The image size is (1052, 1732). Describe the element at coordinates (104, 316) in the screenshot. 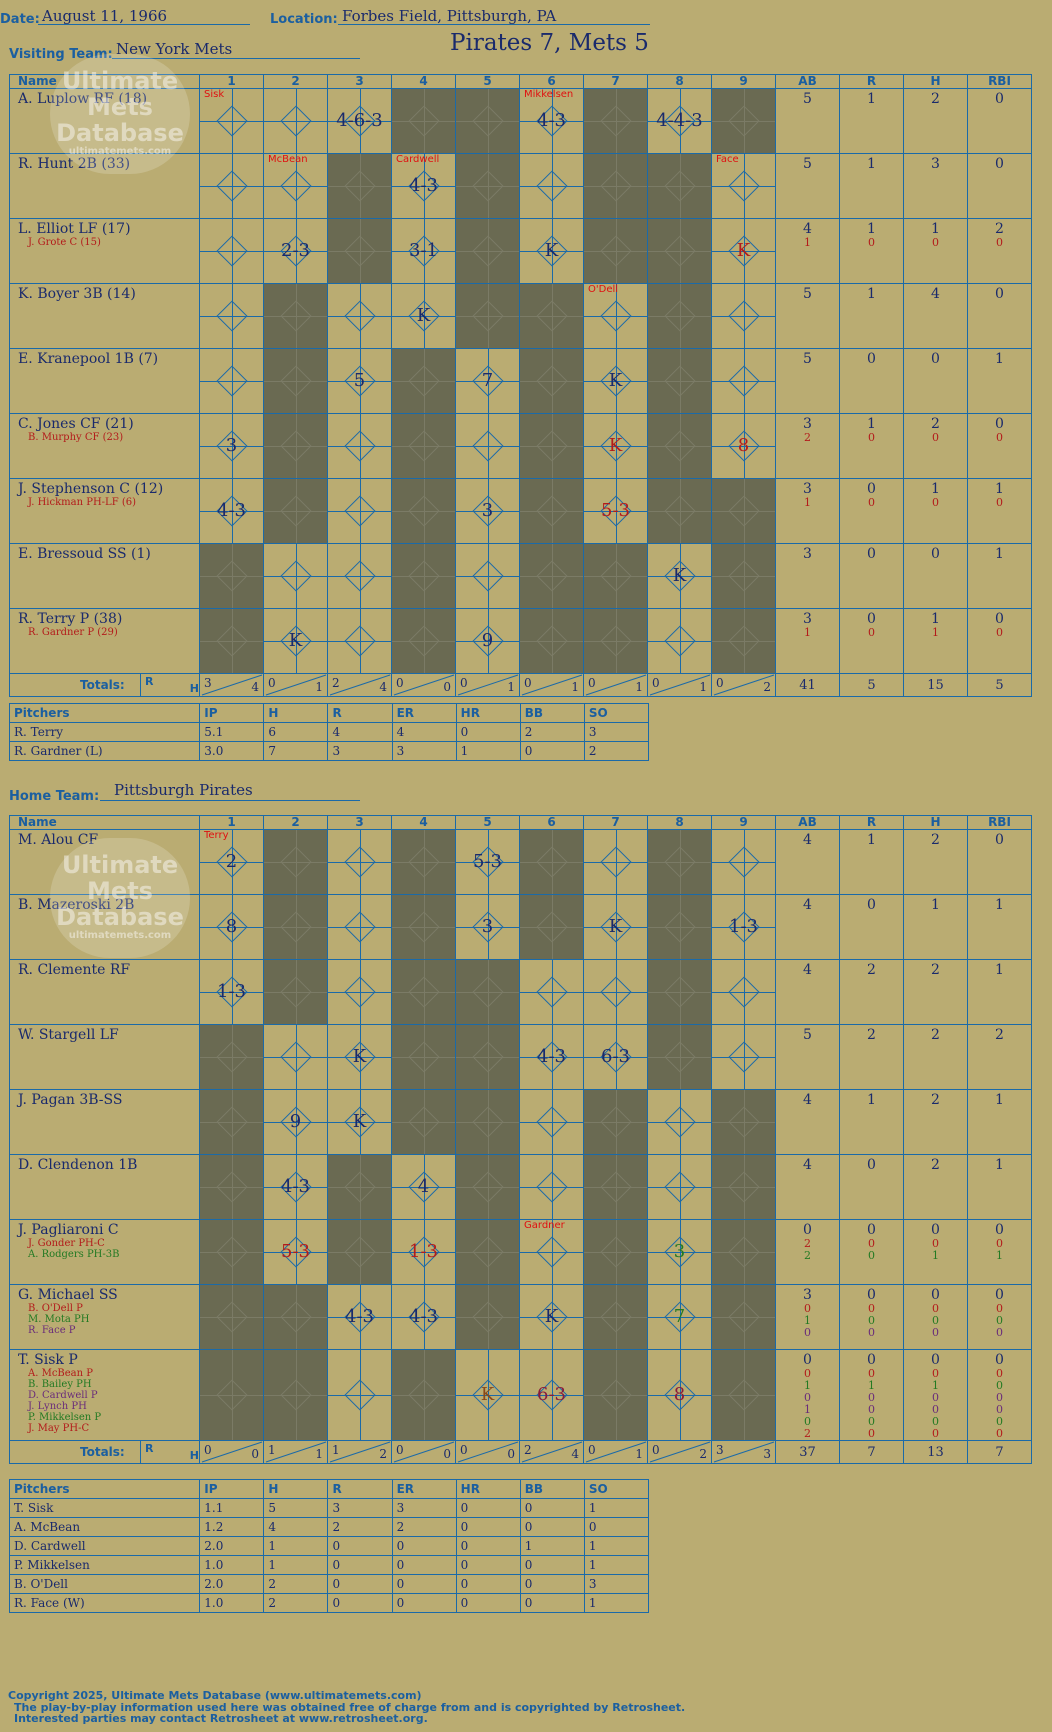

I see `batter-name-cell: K. Boyer 3B (14)` at that location.